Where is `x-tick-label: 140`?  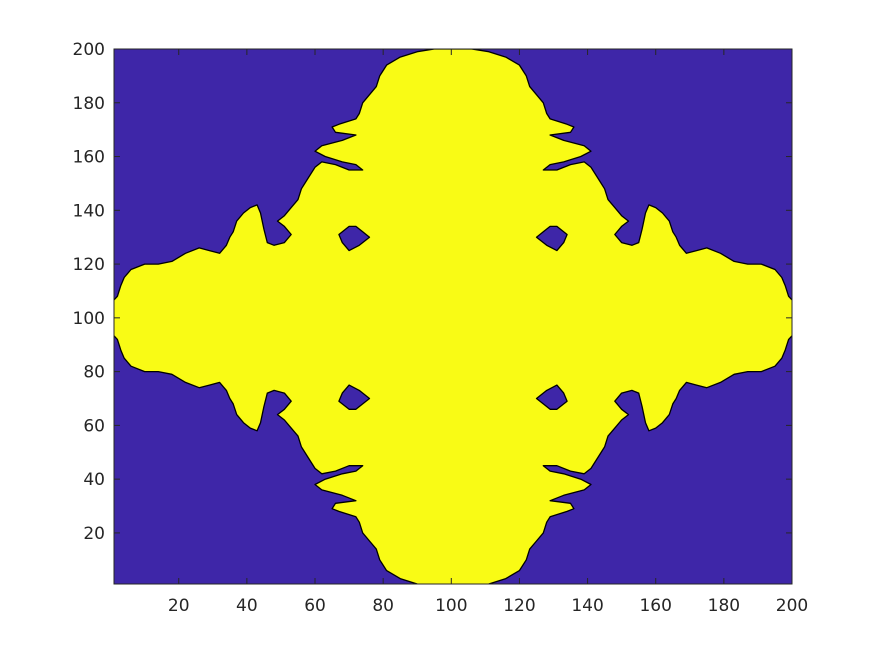 x-tick-label: 140 is located at coordinates (587, 606).